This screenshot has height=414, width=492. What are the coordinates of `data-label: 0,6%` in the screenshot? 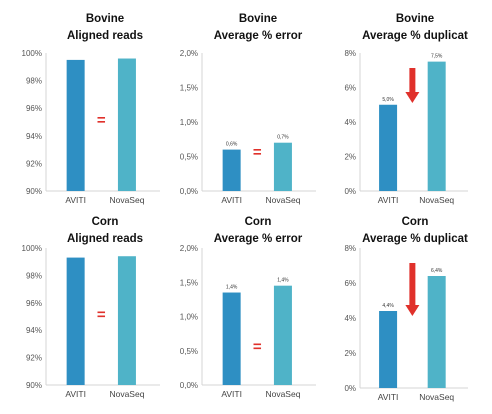 It's located at (232, 145).